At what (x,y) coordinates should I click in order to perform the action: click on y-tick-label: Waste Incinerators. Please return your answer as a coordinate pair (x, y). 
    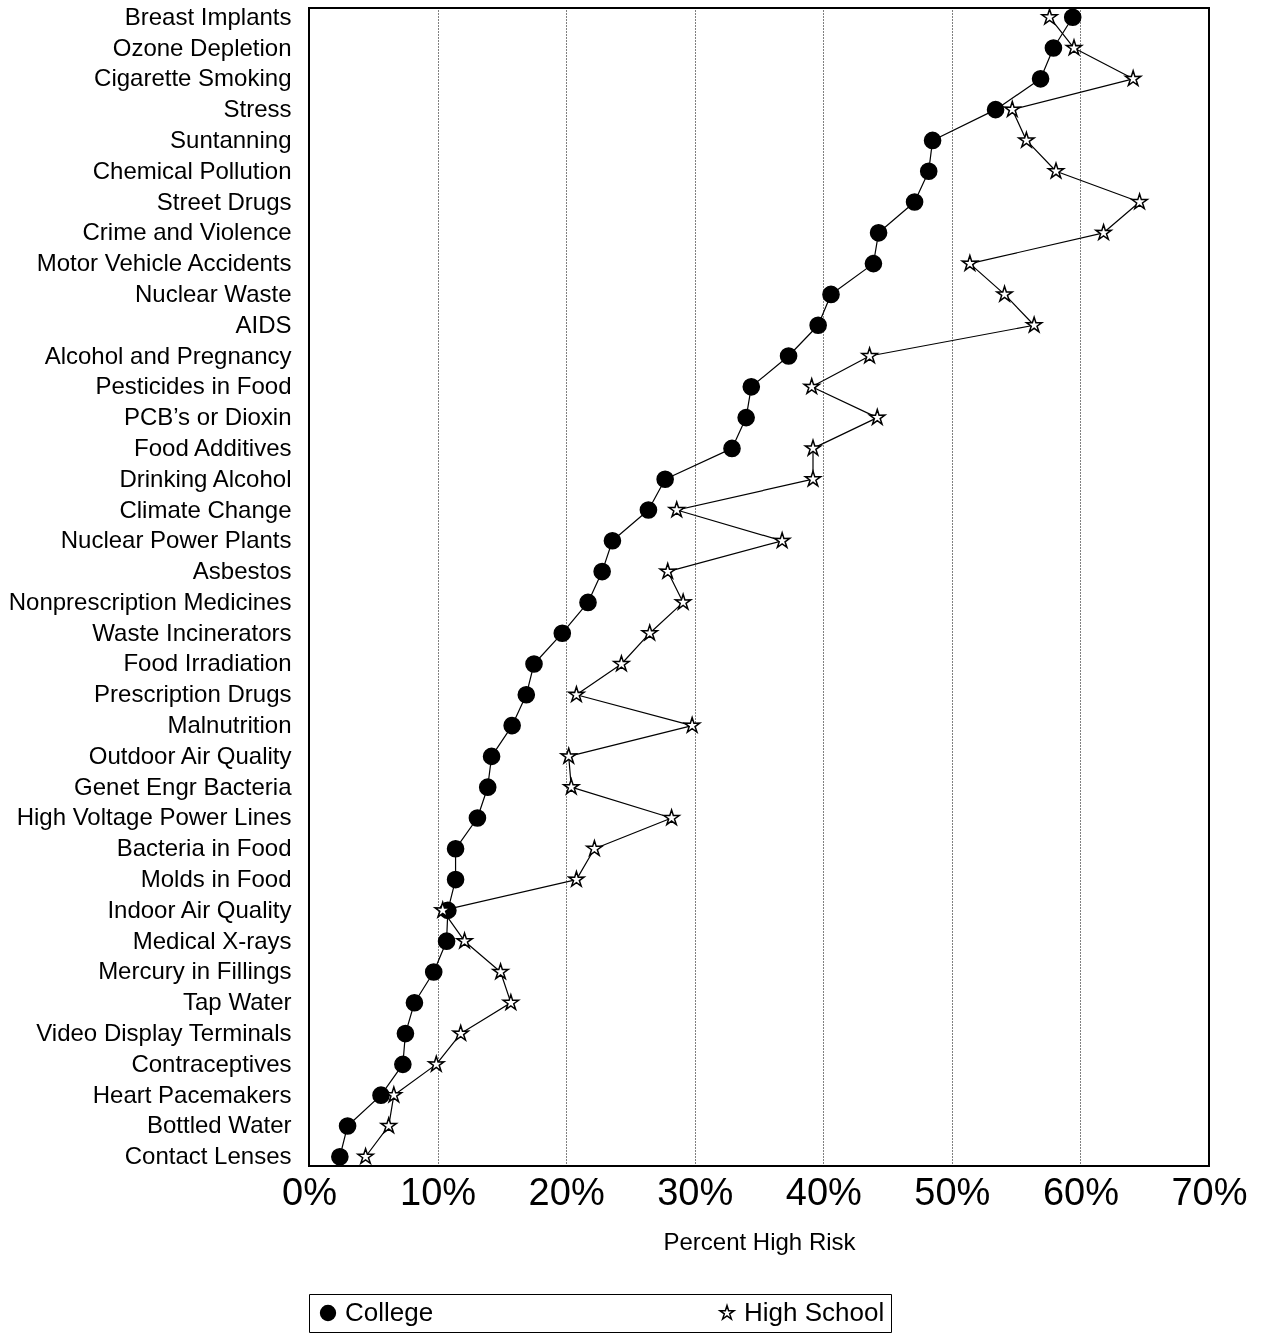
    Looking at the image, I should click on (192, 632).